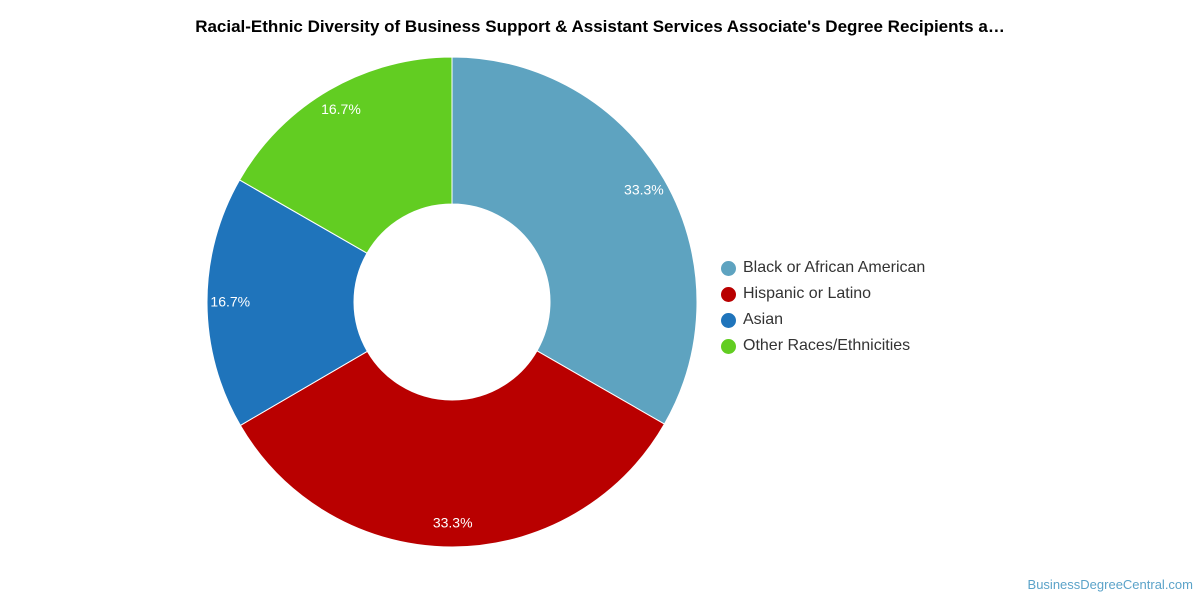  Describe the element at coordinates (345, 155) in the screenshot. I see `slice-other-races-ethnicities` at that location.